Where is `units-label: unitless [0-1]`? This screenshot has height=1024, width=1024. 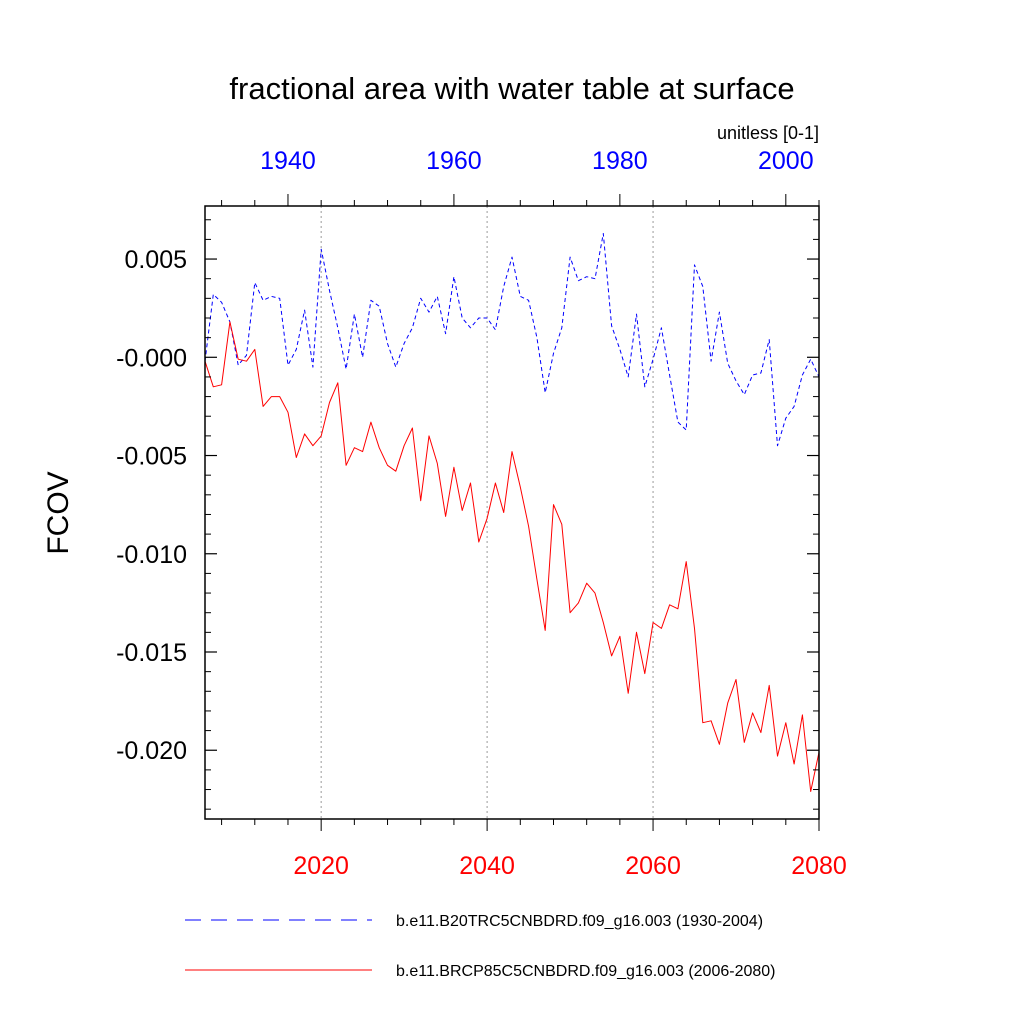 units-label: unitless [0-1] is located at coordinates (768, 133).